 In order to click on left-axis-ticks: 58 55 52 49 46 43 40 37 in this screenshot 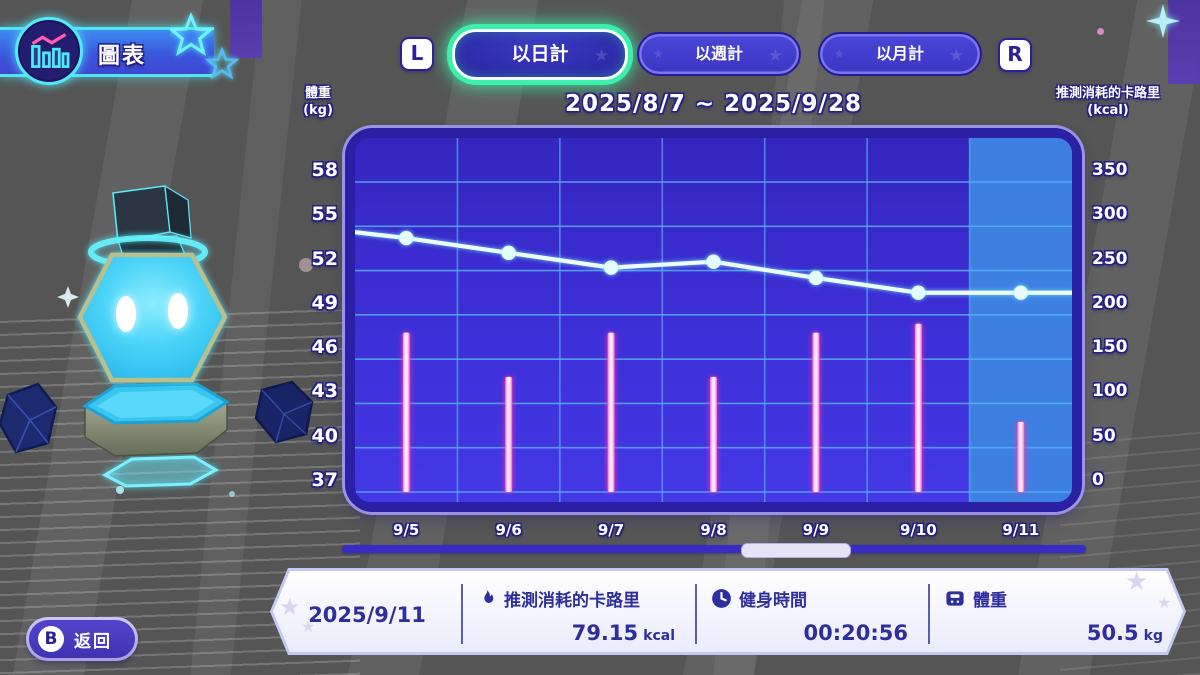, I will do `click(310, 310)`.